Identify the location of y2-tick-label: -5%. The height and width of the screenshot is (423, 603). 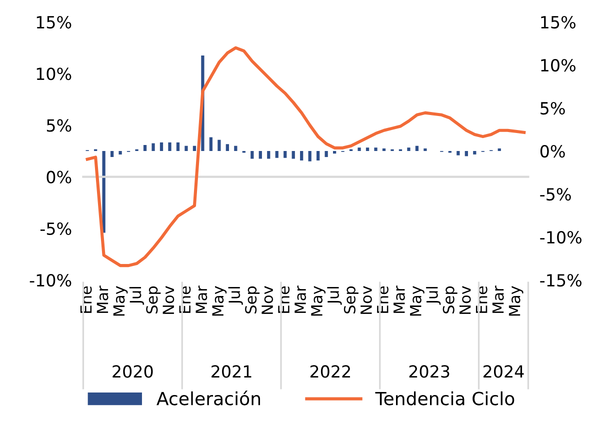
(555, 194).